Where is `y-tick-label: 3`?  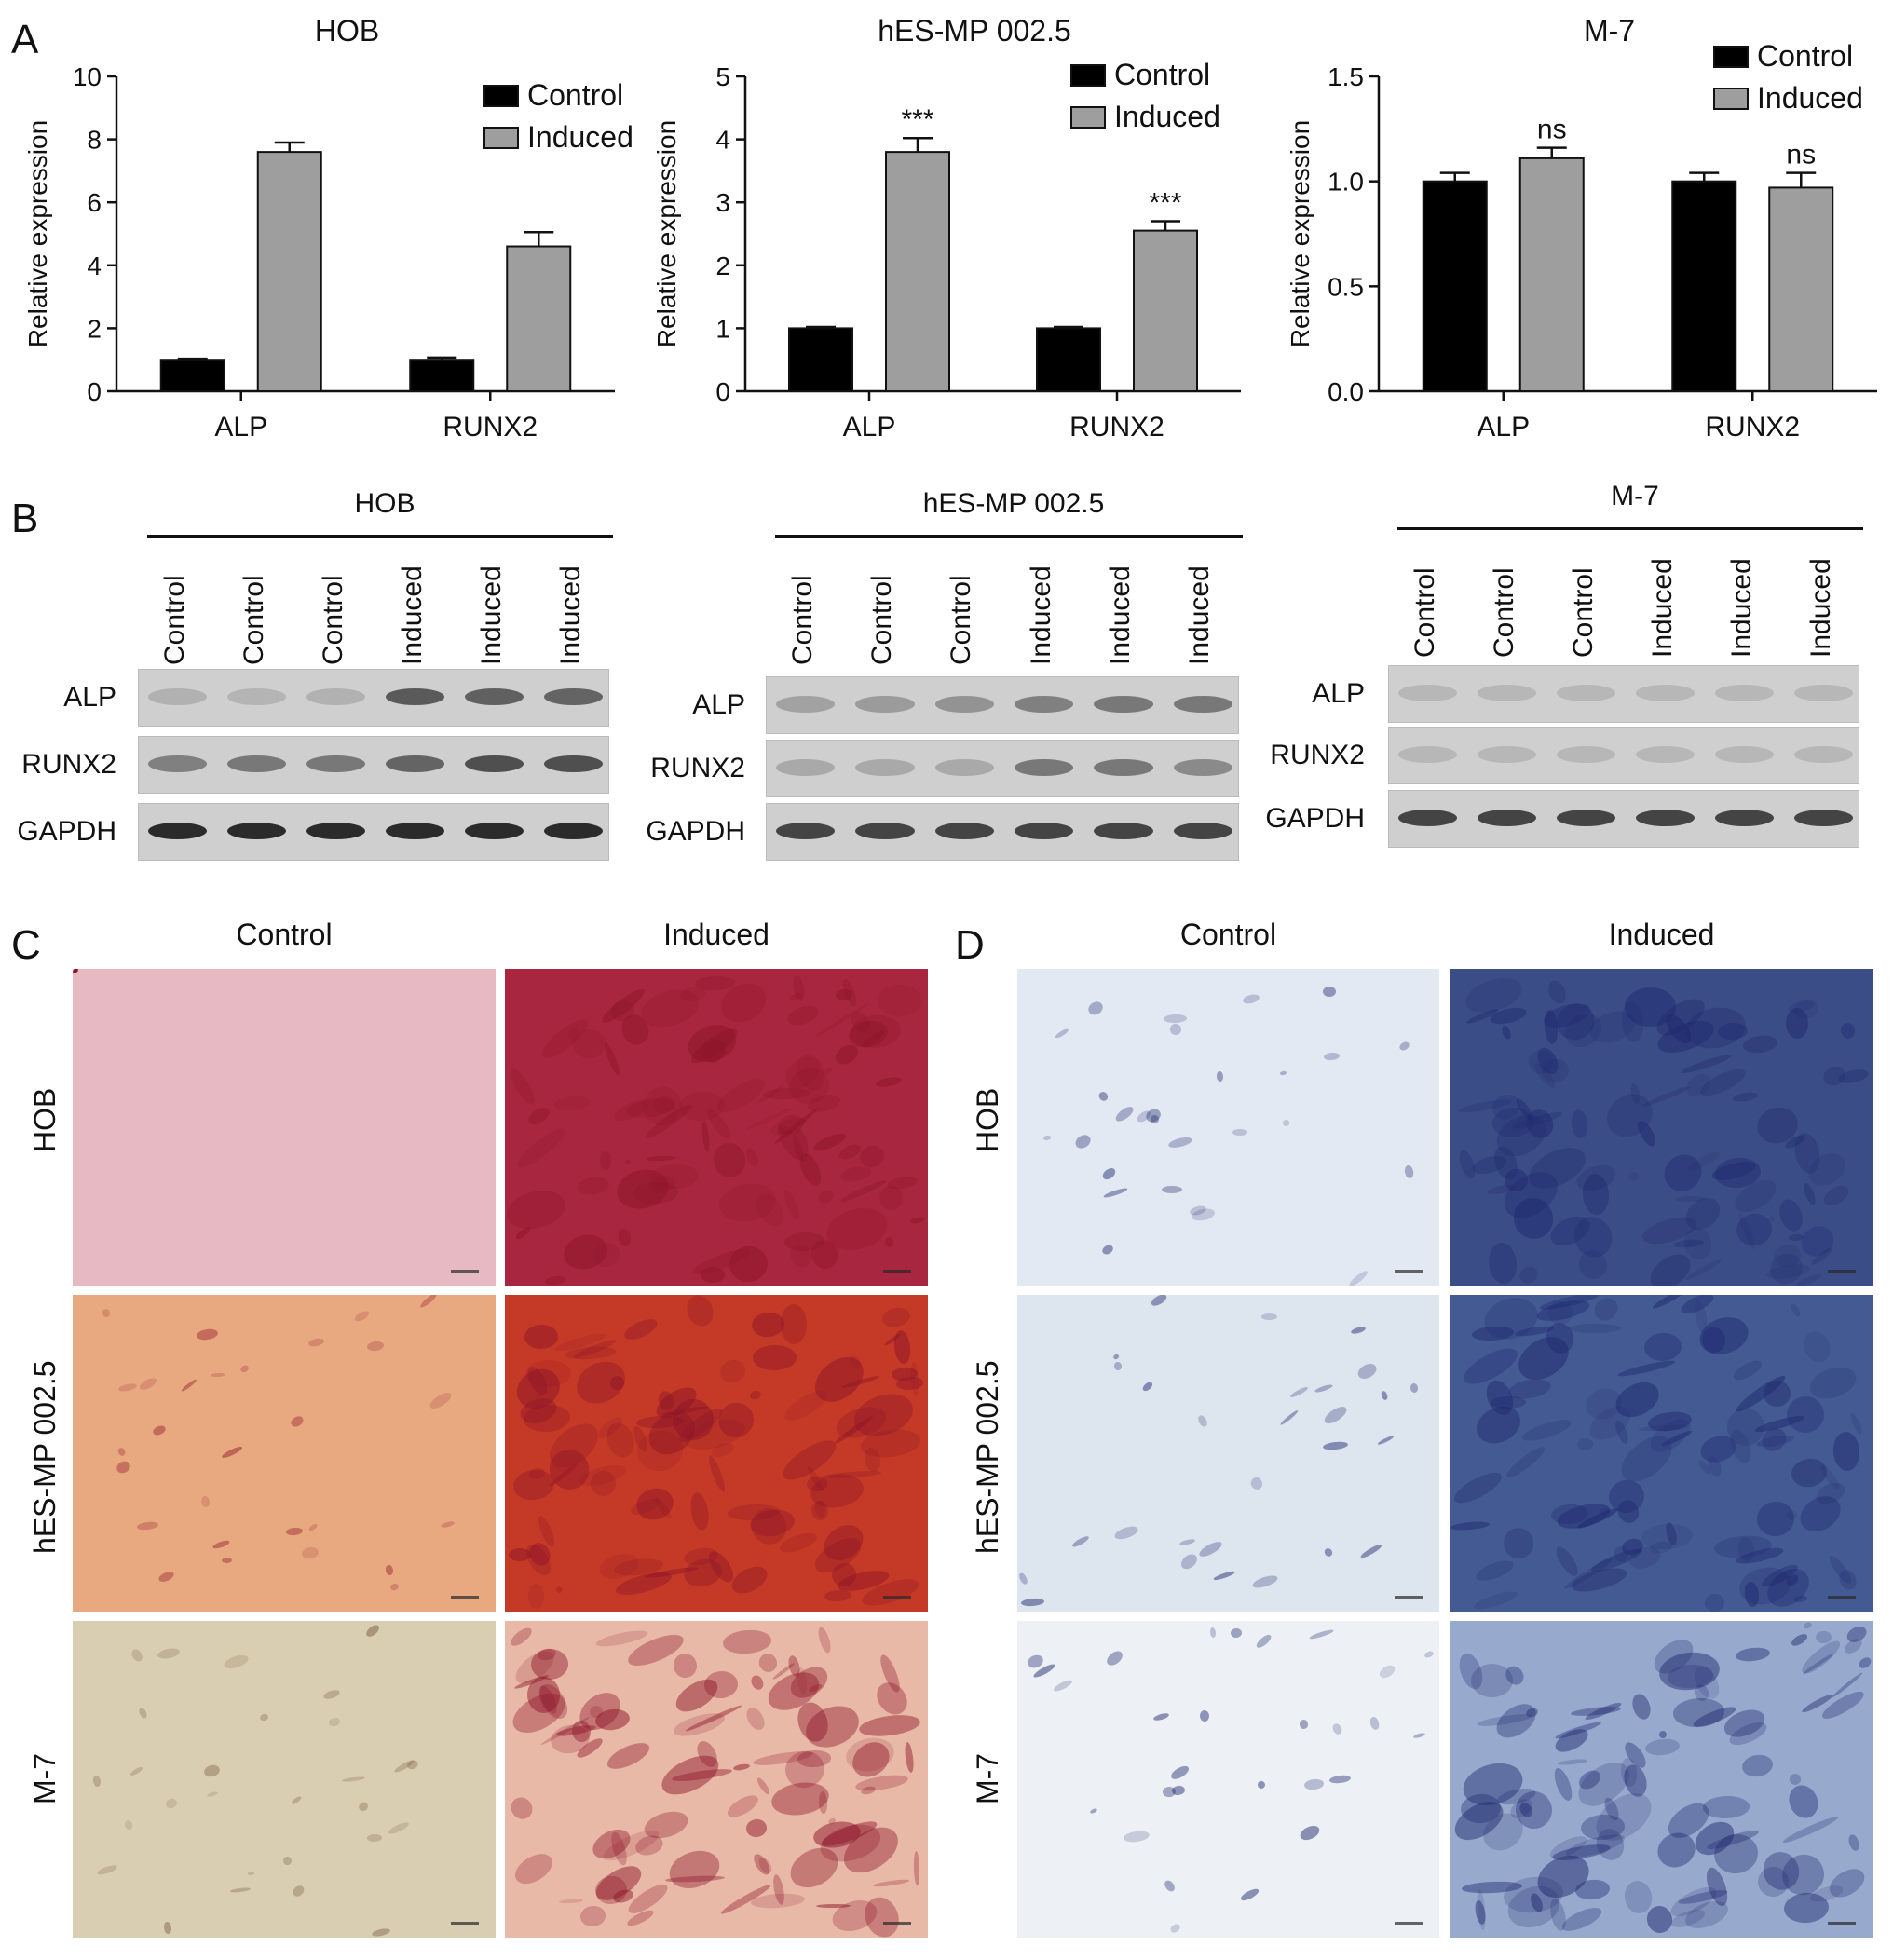 y-tick-label: 3 is located at coordinates (722, 202).